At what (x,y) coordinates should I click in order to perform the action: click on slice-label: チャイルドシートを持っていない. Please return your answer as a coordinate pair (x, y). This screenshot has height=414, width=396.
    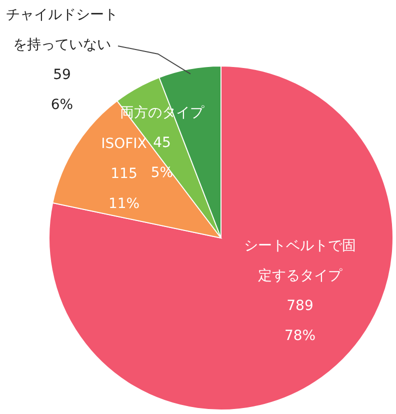
    Looking at the image, I should click on (62, 30).